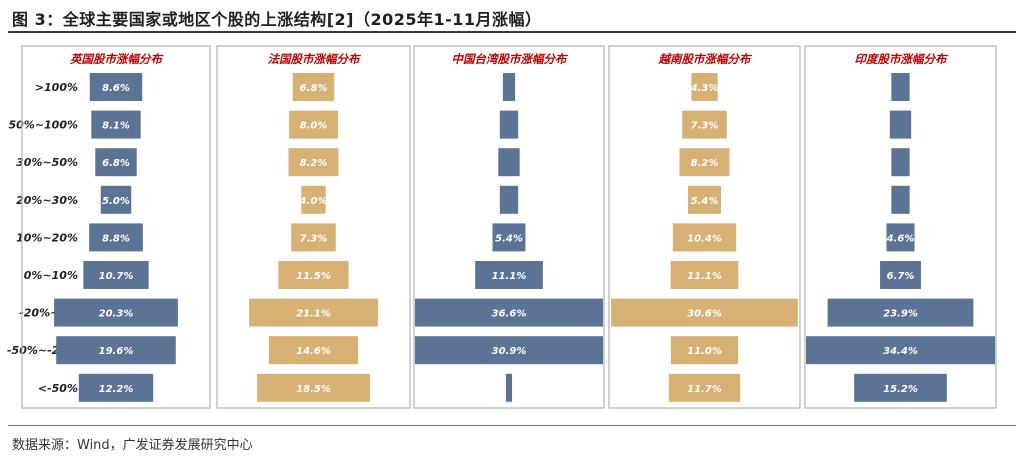  What do you see at coordinates (58, 388) in the screenshot?
I see `row-label: <-50%` at bounding box center [58, 388].